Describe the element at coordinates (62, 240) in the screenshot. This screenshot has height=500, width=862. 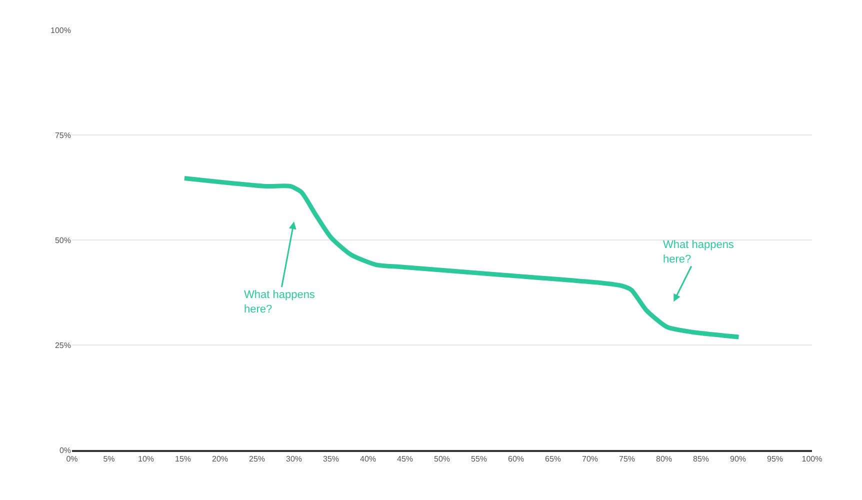
I see `y-tick-label: 50%` at that location.